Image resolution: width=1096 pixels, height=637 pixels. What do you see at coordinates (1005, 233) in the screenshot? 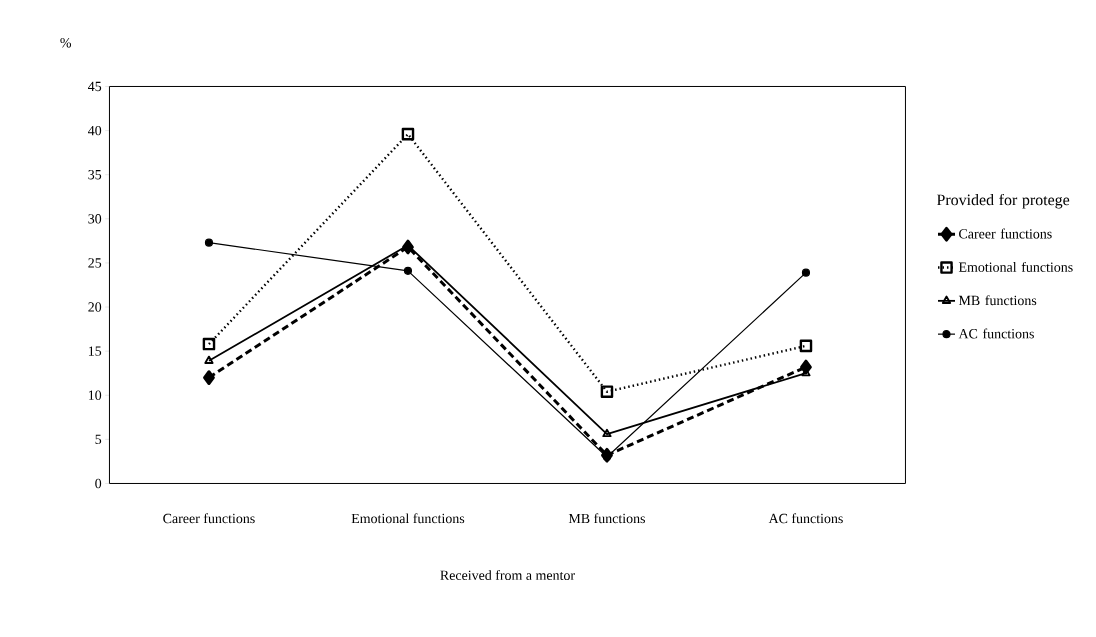
I see `legend-label: Career functions` at bounding box center [1005, 233].